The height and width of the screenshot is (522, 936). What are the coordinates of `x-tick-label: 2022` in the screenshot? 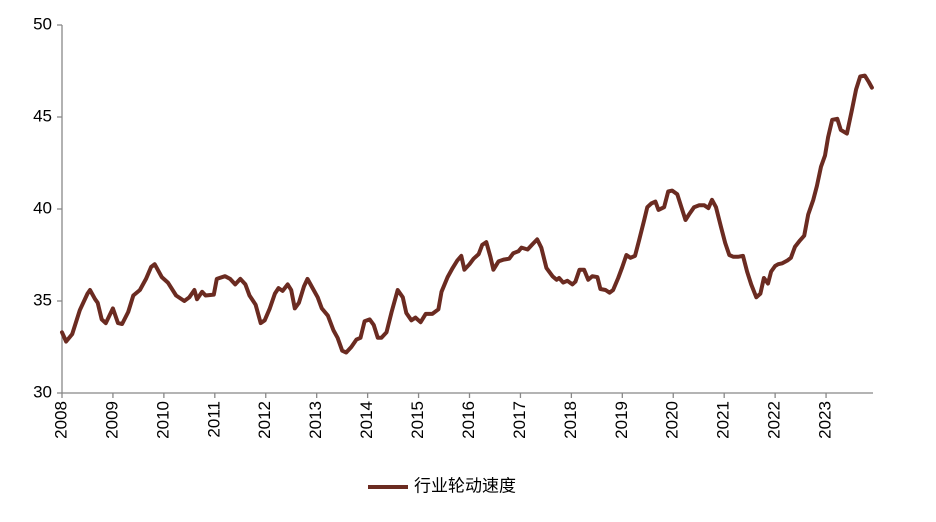 It's located at (774, 420).